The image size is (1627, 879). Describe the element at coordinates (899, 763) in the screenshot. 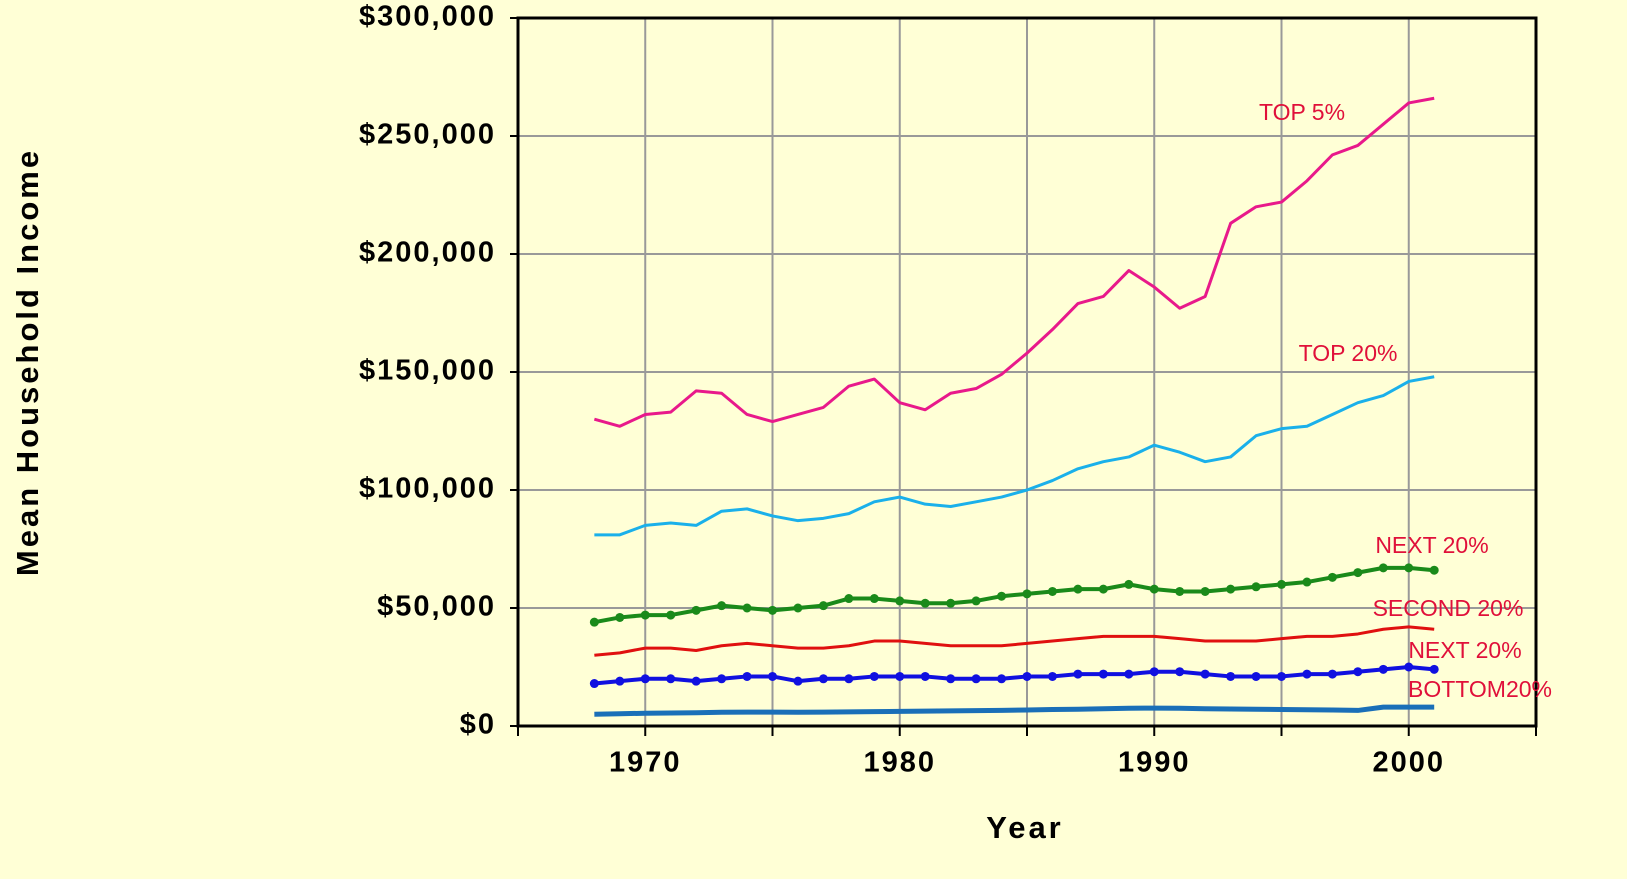

I see `x-tick-label: 1980` at that location.